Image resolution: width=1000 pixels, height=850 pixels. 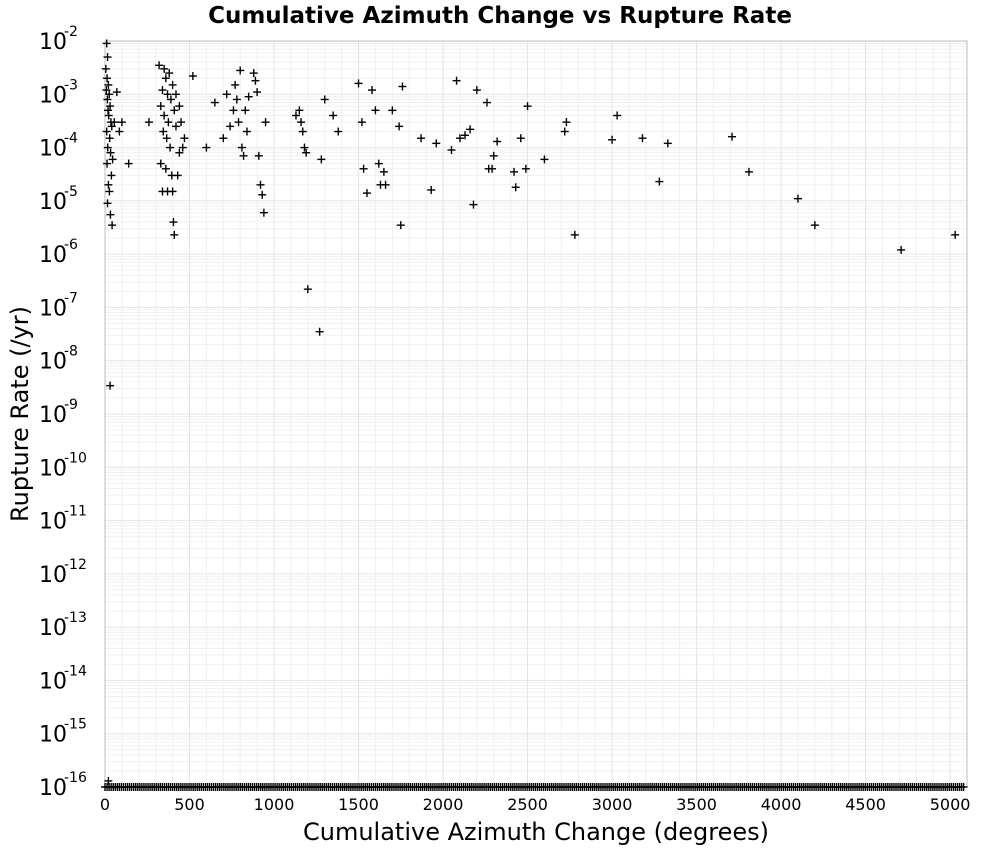 I want to click on y-tick-label: 10⁻⁵, so click(x=58, y=199).